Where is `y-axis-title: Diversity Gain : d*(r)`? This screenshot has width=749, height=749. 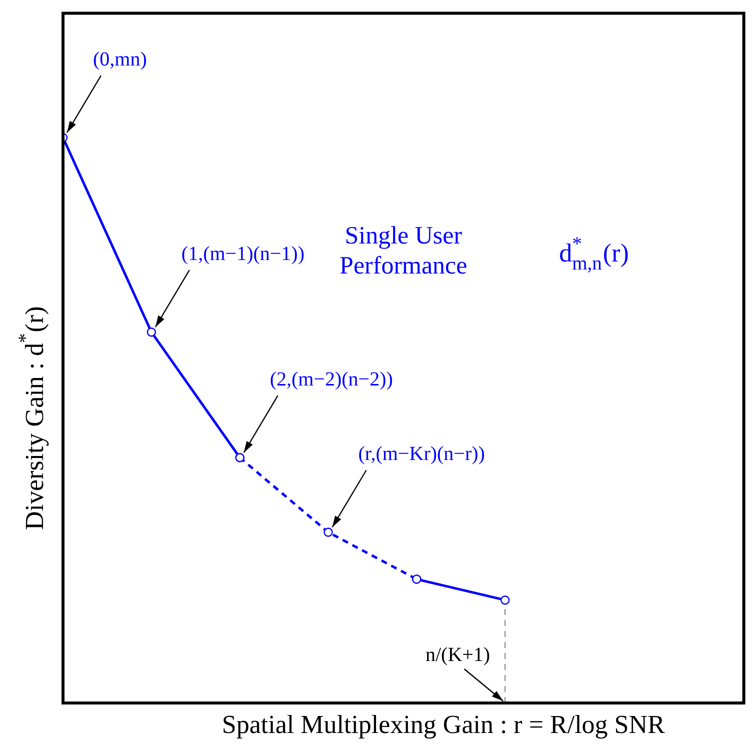
y-axis-title: Diversity Gain : d*(r) is located at coordinates (32, 418).